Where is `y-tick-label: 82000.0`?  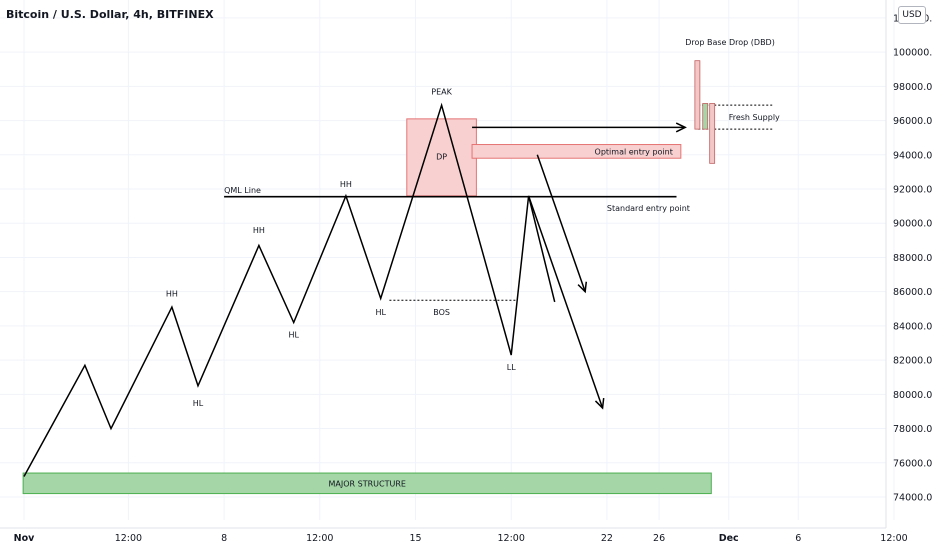
y-tick-label: 82000.0 is located at coordinates (912, 361).